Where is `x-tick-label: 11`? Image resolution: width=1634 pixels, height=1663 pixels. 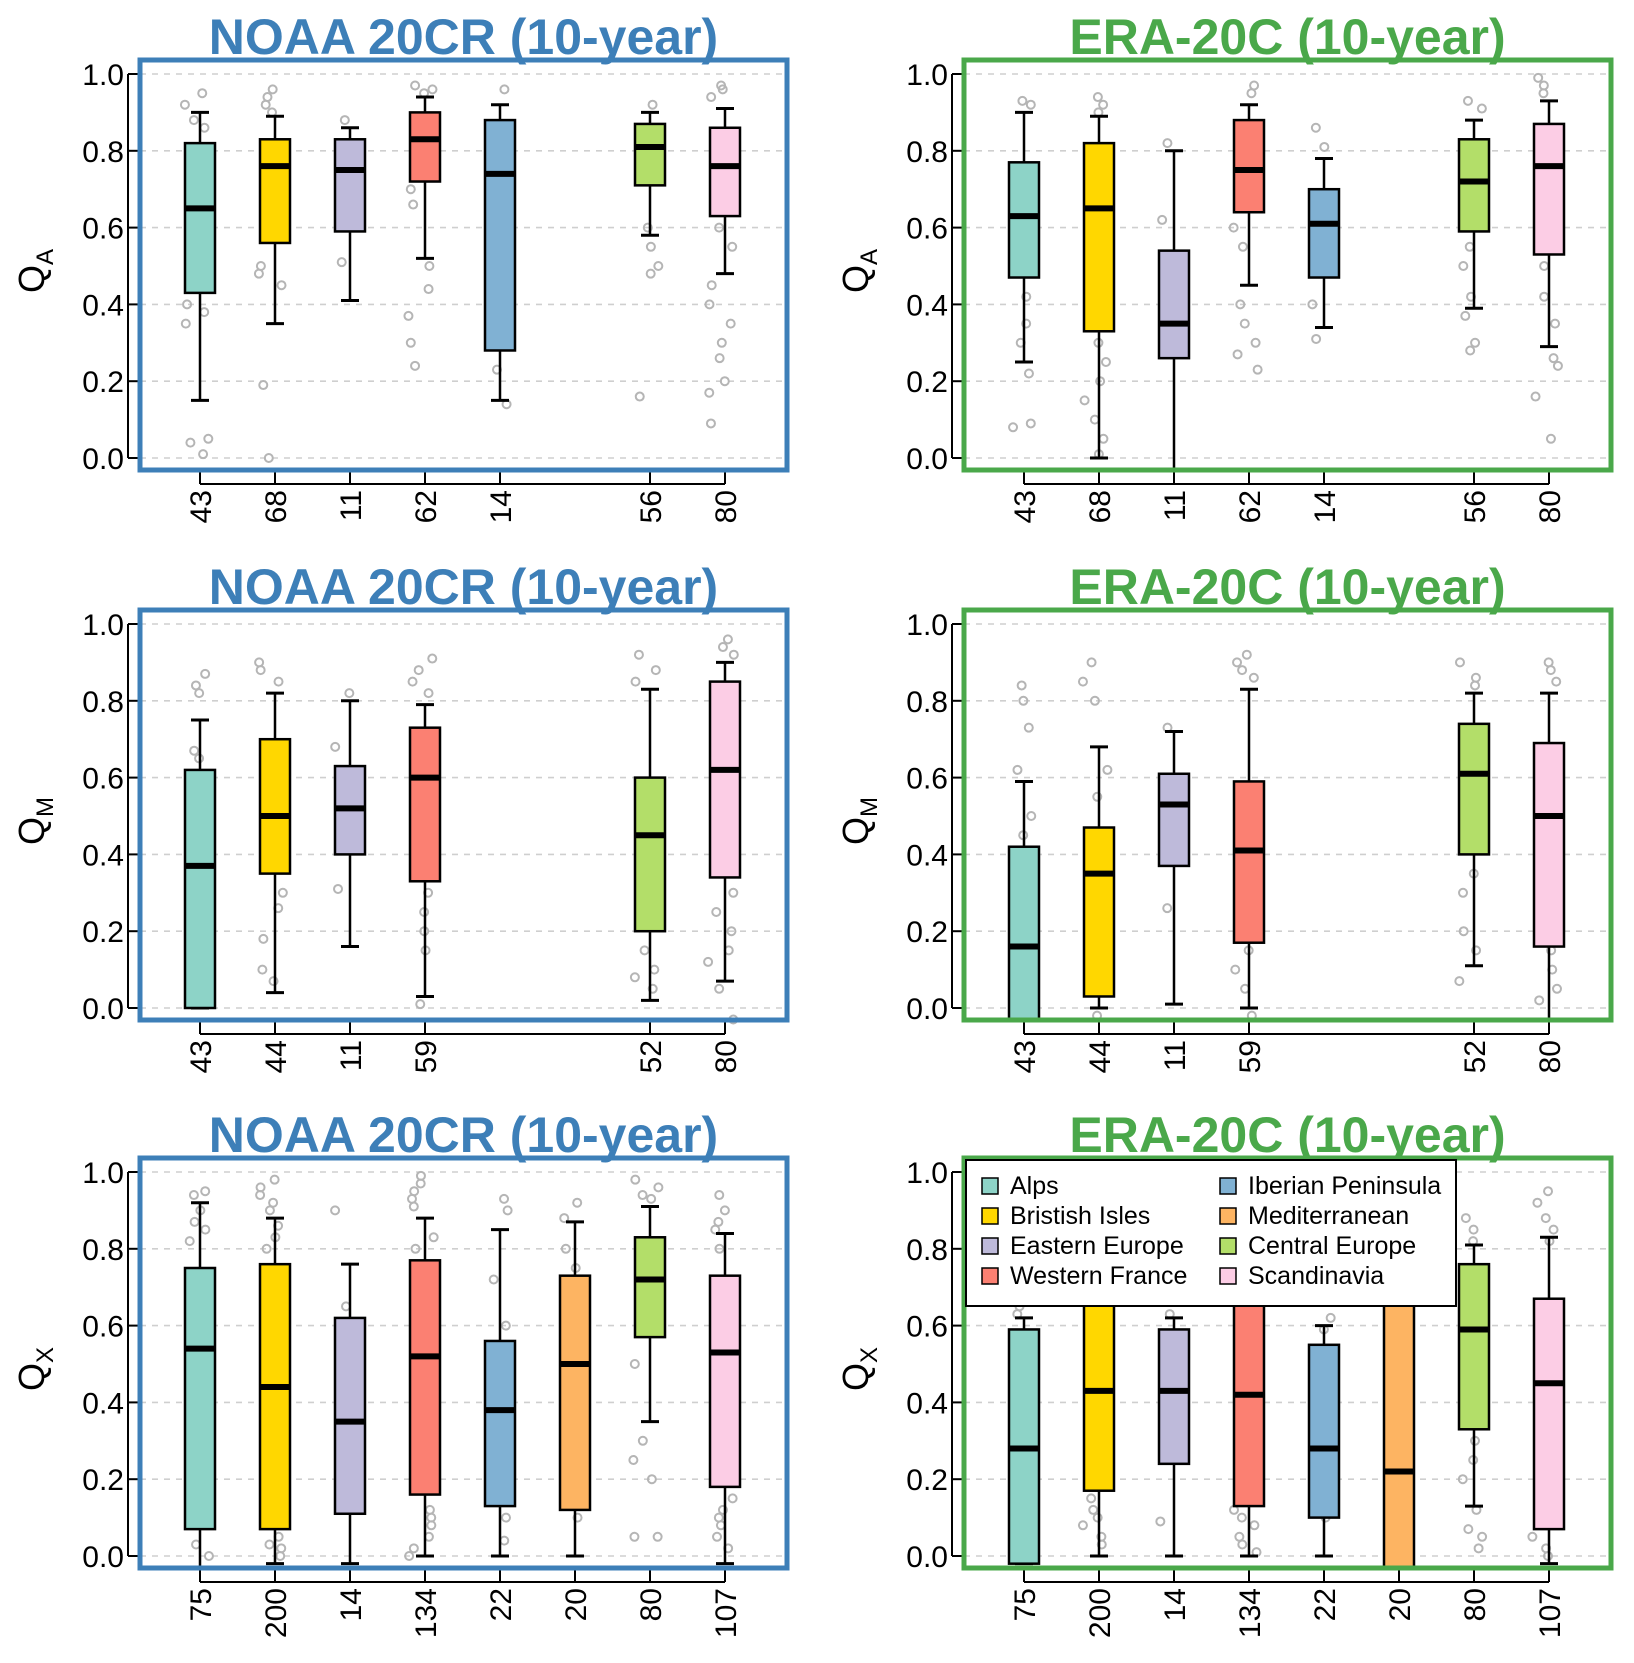 x-tick-label: 11 is located at coordinates (1175, 505).